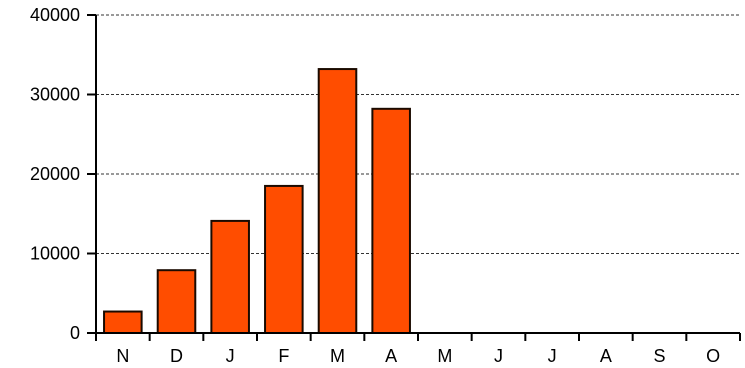 The height and width of the screenshot is (368, 745). I want to click on x-tick-label: S, so click(659, 356).